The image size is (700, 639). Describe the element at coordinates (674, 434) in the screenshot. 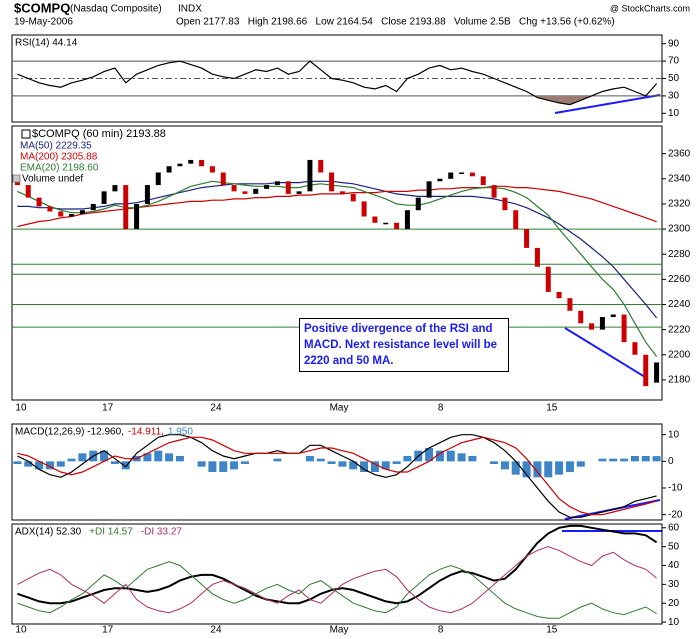

I see `y-tick-label: 10` at that location.